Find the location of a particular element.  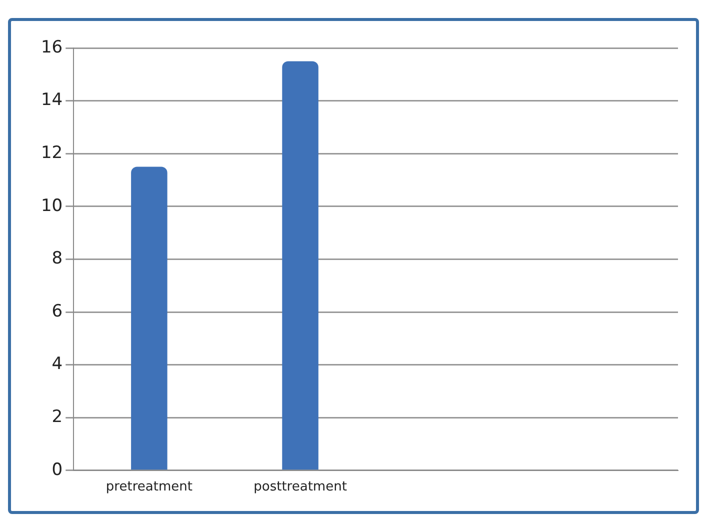

y-tick-label: 4 is located at coordinates (57, 364).